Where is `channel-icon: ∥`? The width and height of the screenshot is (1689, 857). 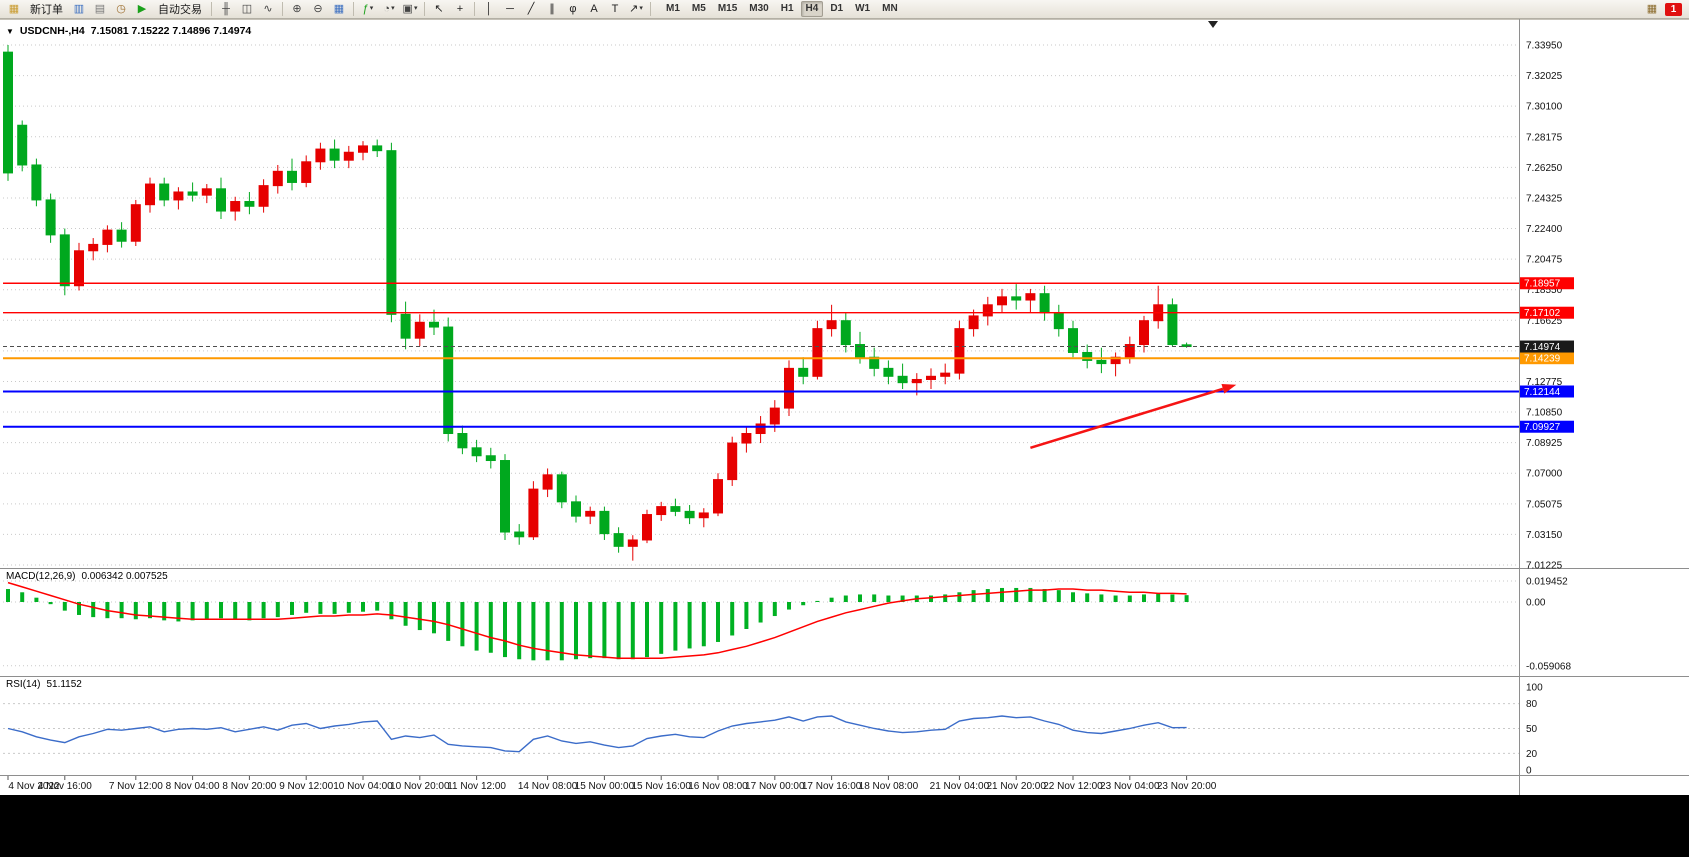
channel-icon: ∥ is located at coordinates (552, 9).